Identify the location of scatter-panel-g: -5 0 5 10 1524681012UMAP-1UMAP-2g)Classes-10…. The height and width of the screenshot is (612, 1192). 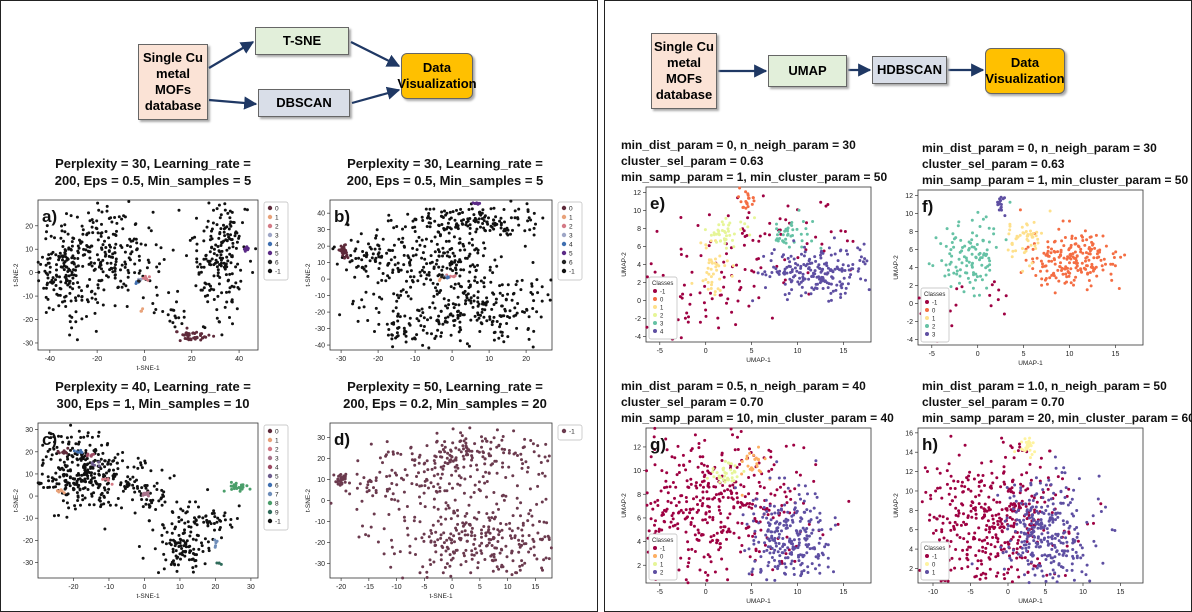
(746, 515).